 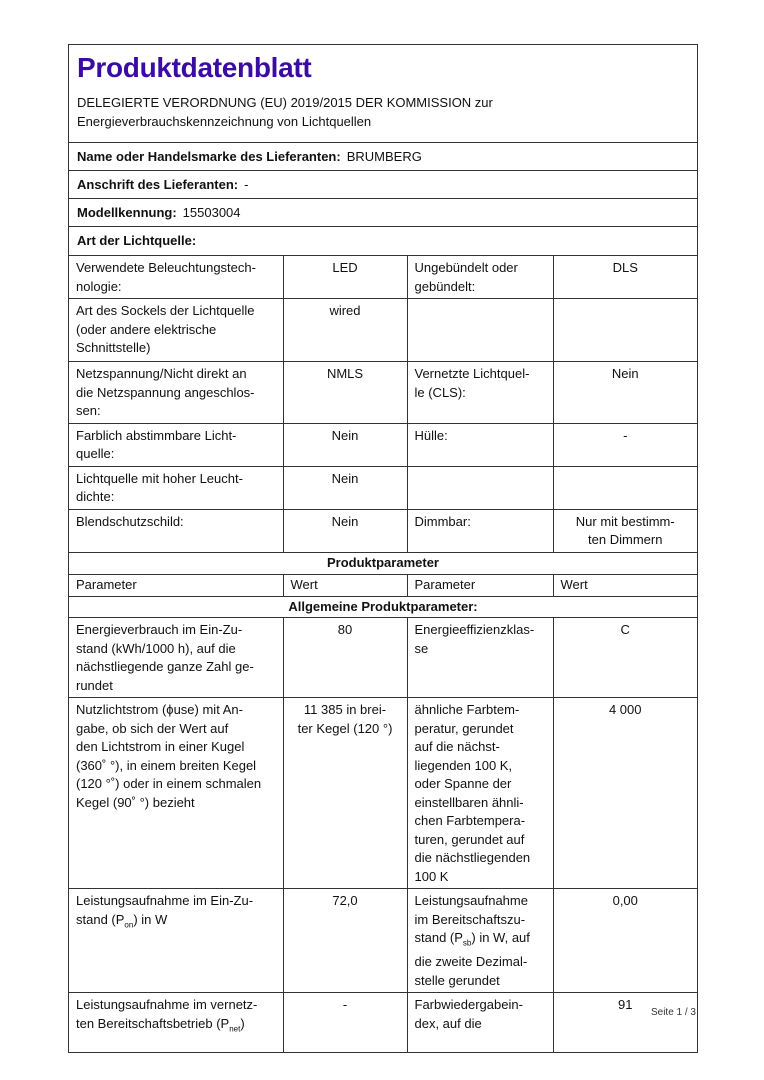 What do you see at coordinates (383, 213) in the screenshot?
I see `model-row: Modellkennung: 15503004` at bounding box center [383, 213].